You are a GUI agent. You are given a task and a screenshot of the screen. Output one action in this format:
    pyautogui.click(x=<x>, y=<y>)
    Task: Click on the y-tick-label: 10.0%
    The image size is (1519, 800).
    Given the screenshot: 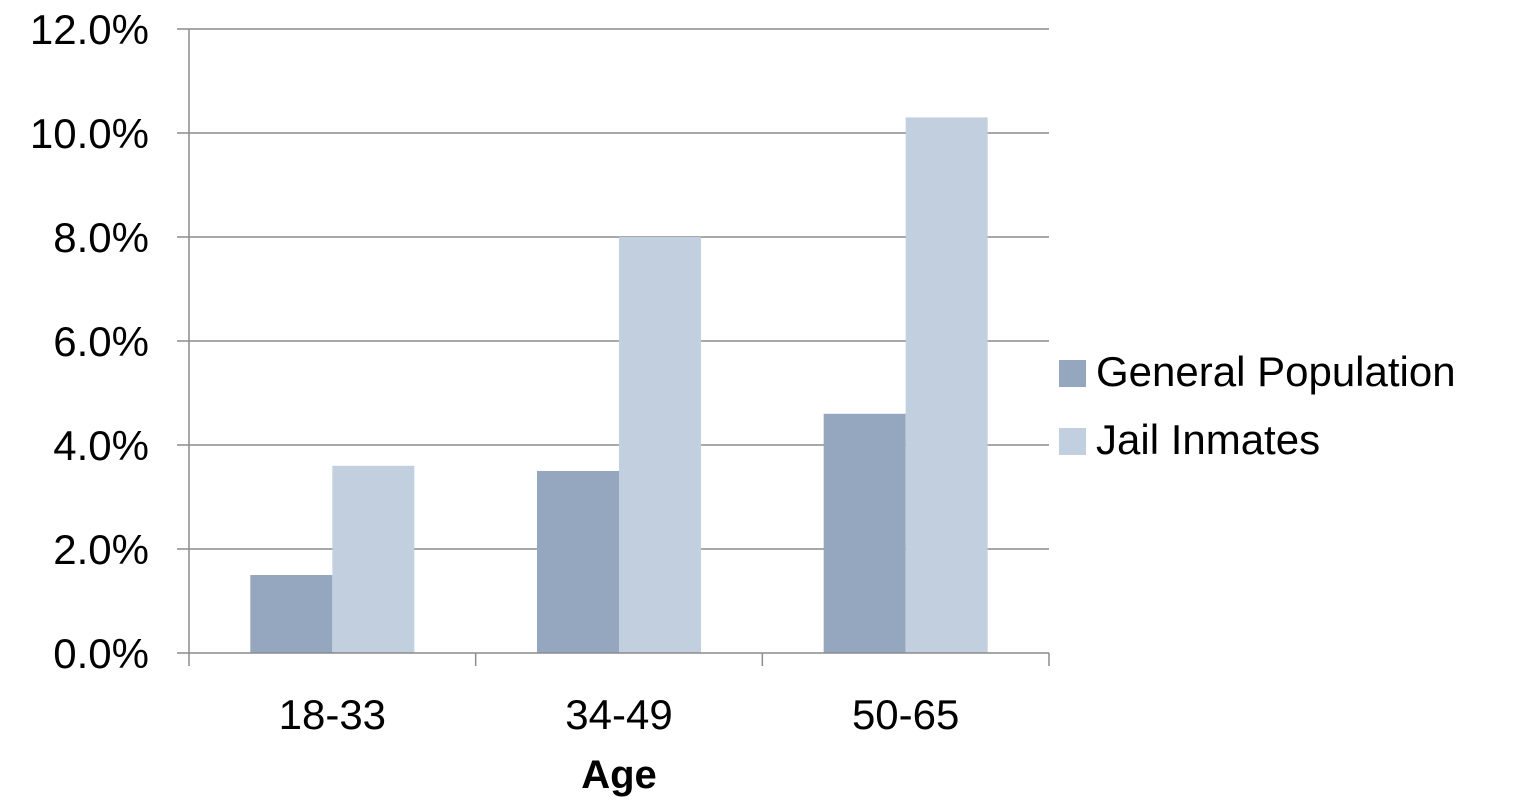 What is the action you would take?
    pyautogui.click(x=89, y=133)
    